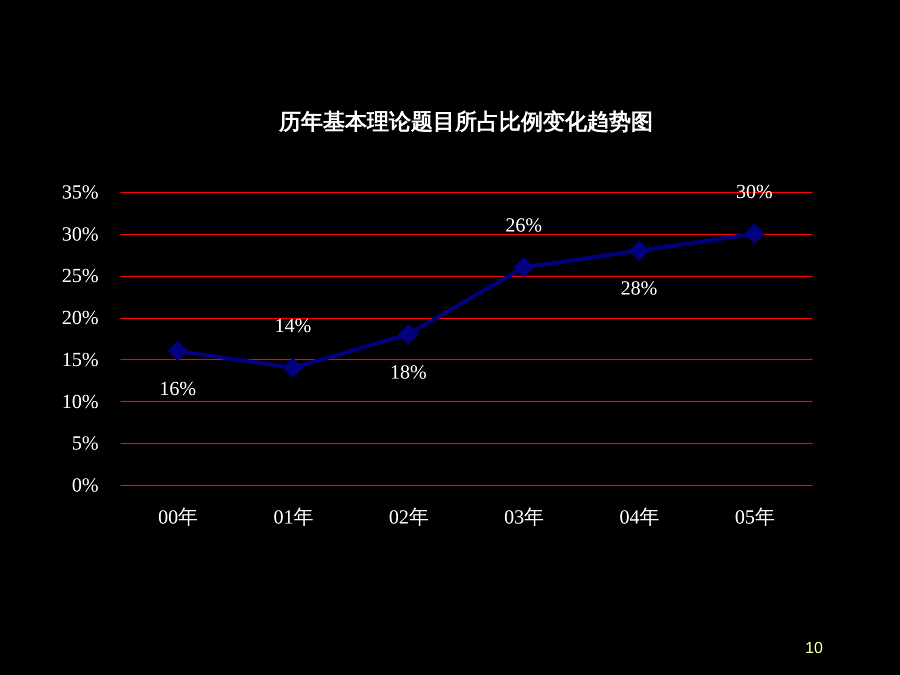 The width and height of the screenshot is (900, 675). What do you see at coordinates (293, 325) in the screenshot?
I see `text: 14%` at bounding box center [293, 325].